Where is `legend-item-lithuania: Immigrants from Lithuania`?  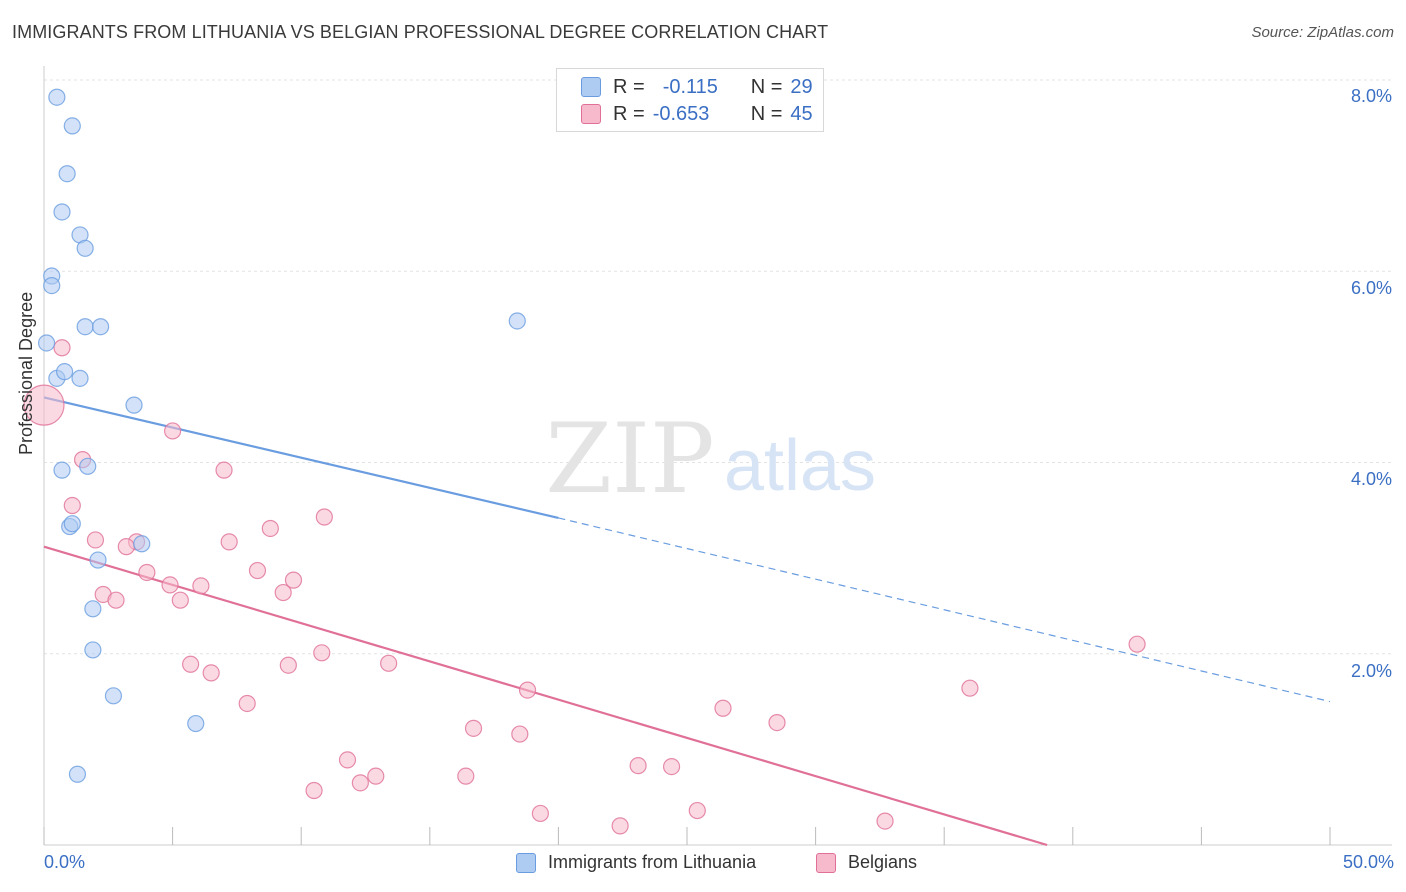 legend-item-lithuania: Immigrants from Lithuania is located at coordinates (636, 862).